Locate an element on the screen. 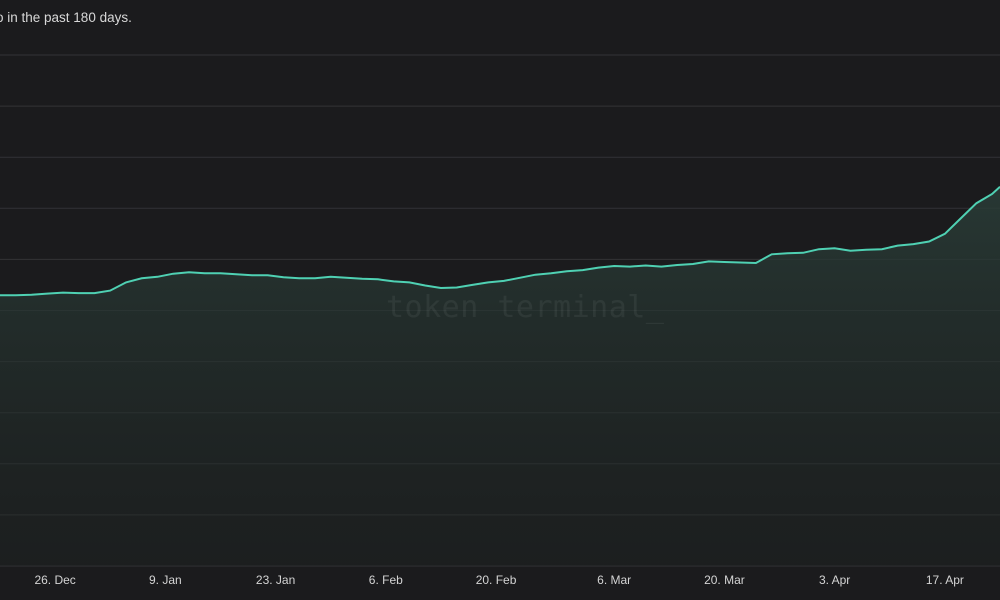 The image size is (1000, 600). chart-caption: o in the past 180 days. is located at coordinates (66, 17).